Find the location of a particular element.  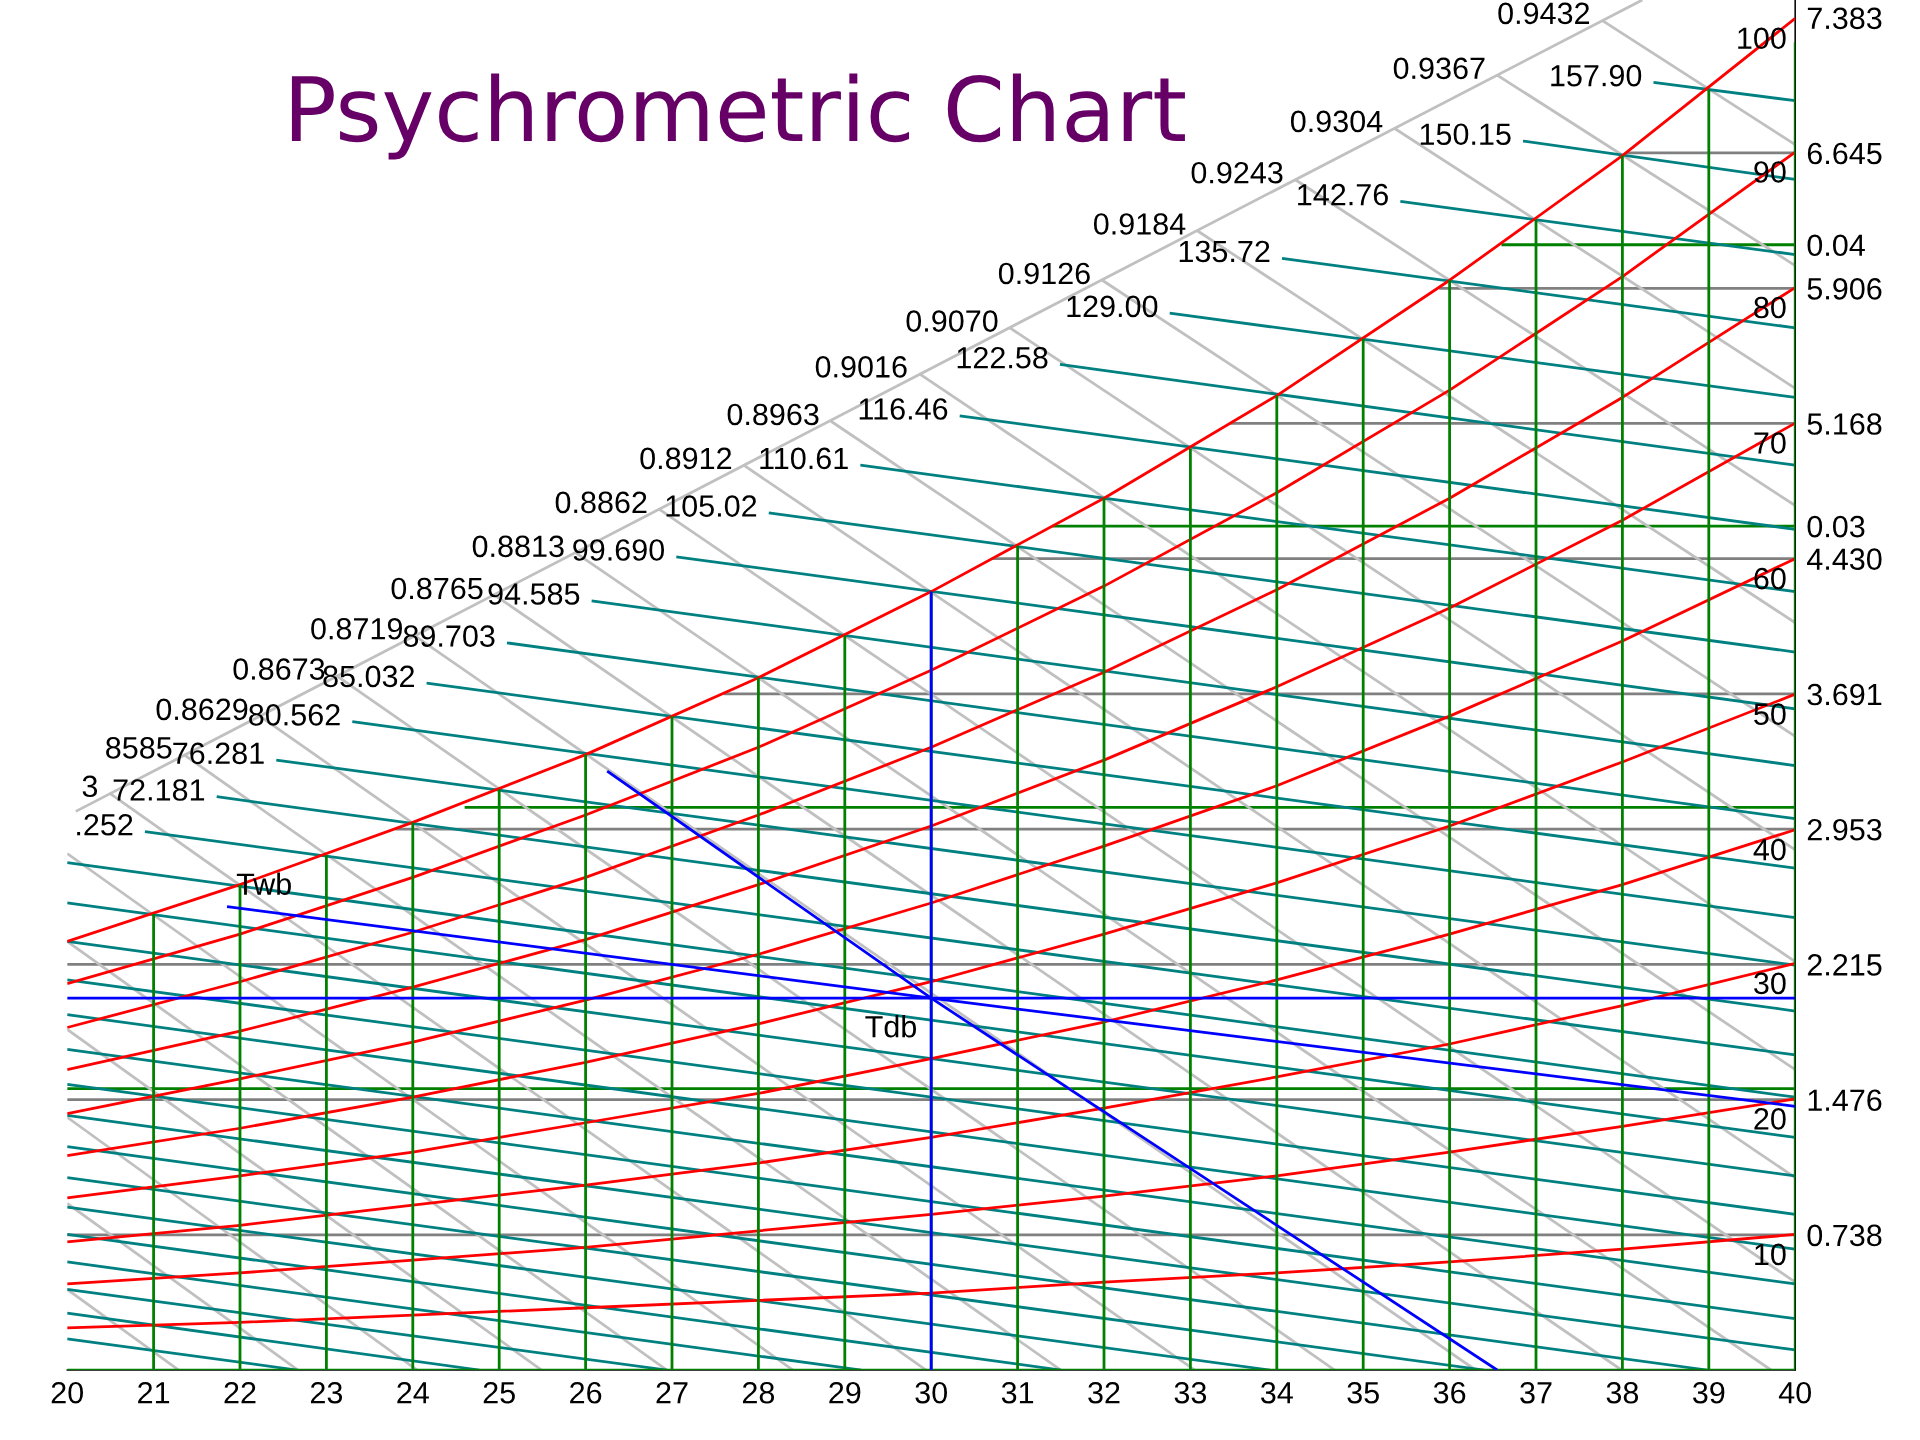

x-tick-label: 23 is located at coordinates (326, 1392).